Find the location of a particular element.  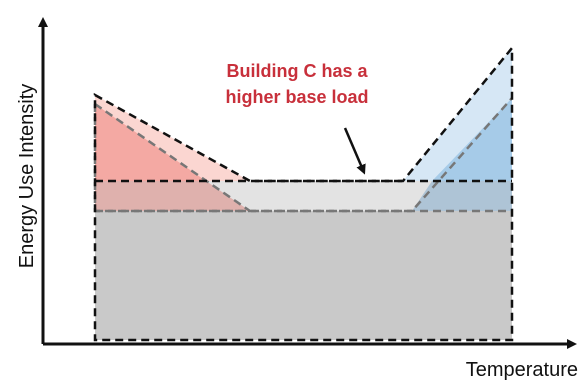

cooling-area-overlap is located at coordinates (462, 196).